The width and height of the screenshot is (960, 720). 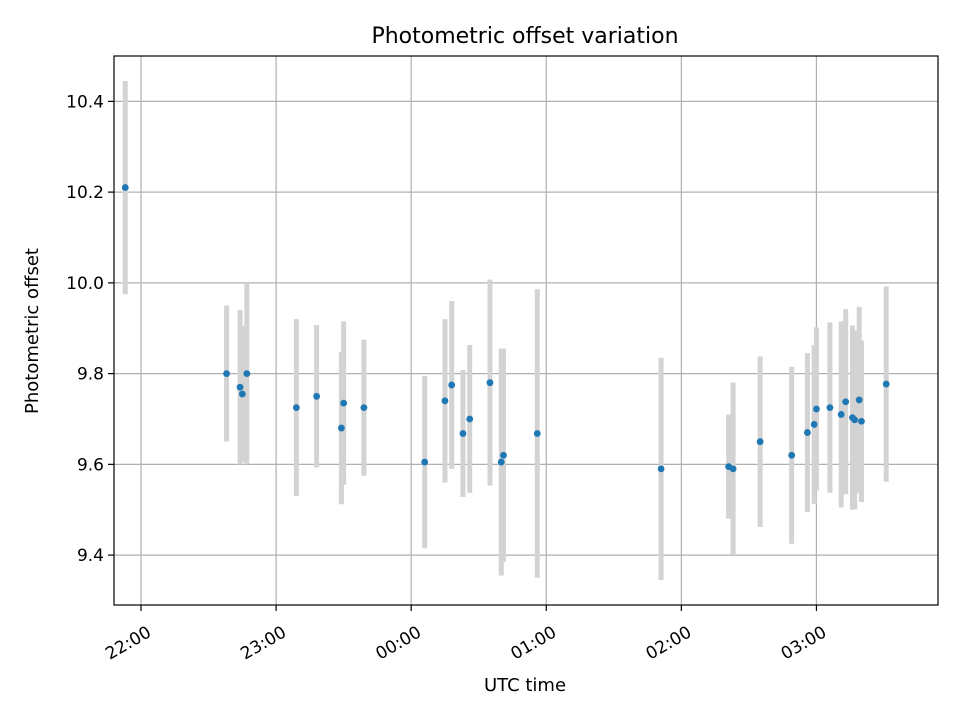 I want to click on y-tick-label: 9.6, so click(x=90, y=465).